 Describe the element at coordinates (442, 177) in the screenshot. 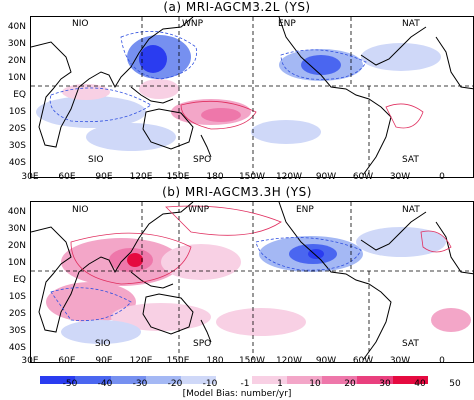

I see `lon-label-a: 0` at that location.